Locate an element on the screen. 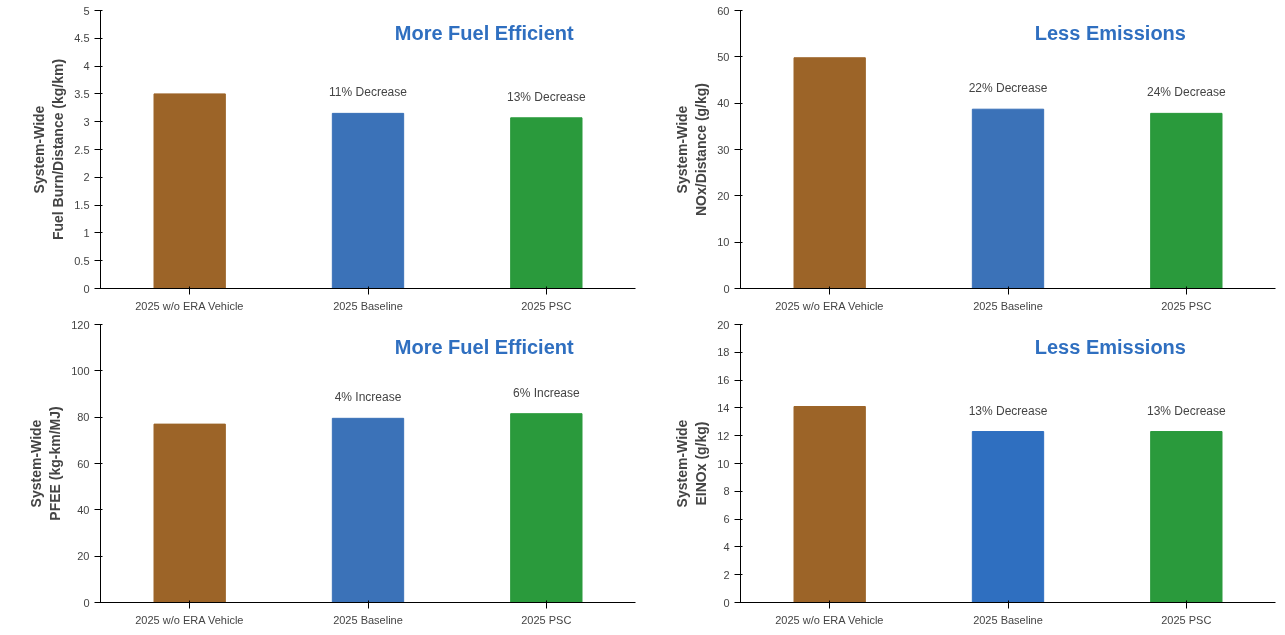  y-tick-label: 100 is located at coordinates (80, 370).